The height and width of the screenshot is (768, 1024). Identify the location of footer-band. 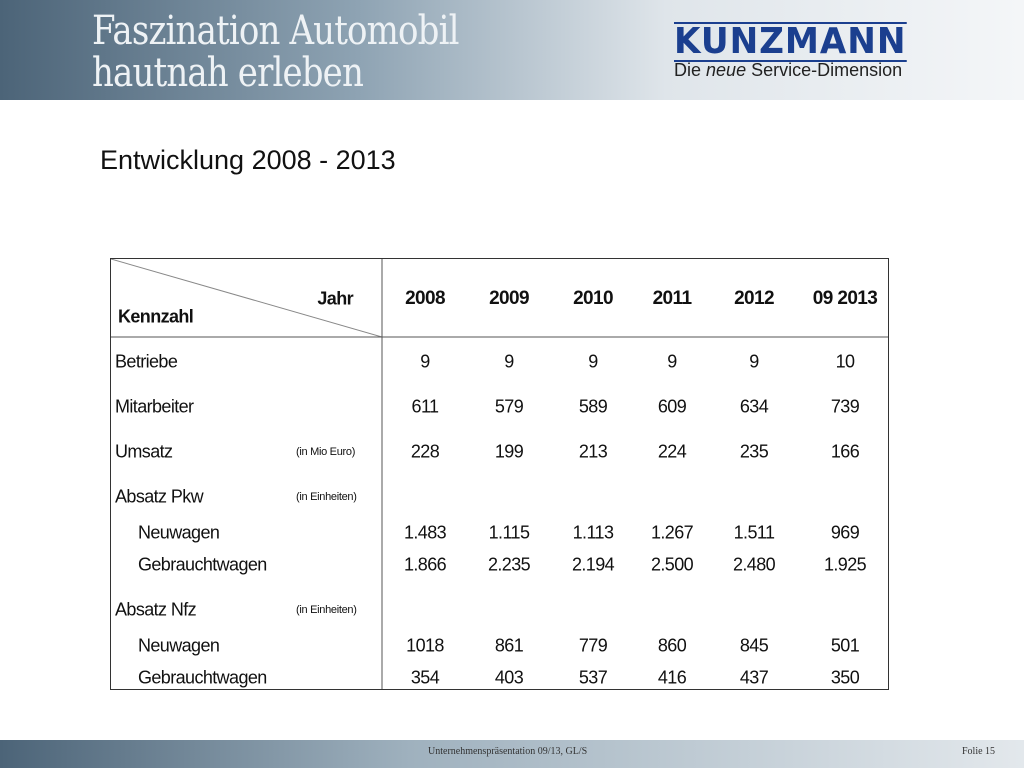
(512, 754).